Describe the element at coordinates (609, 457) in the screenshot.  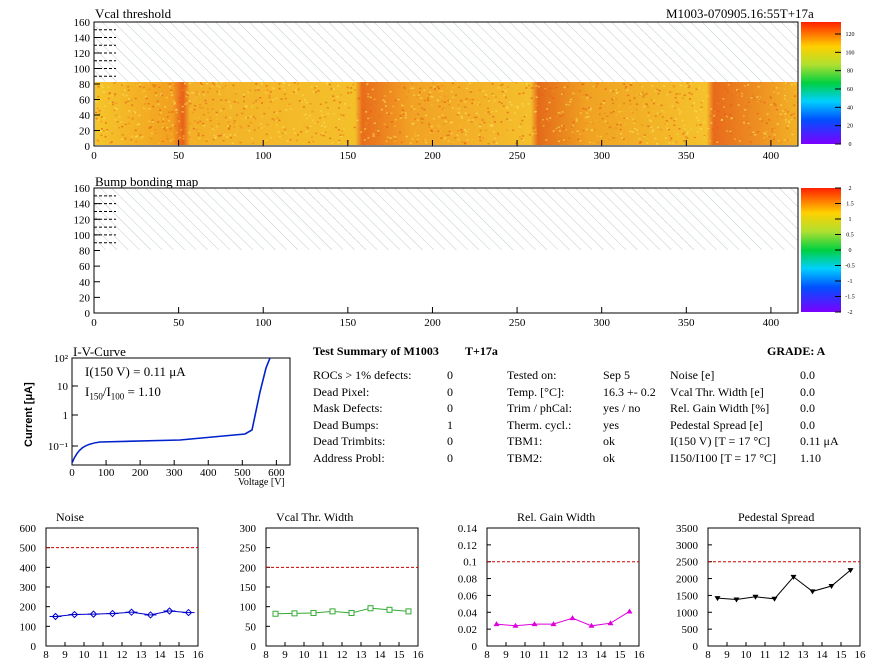
I see `summary-value: ok` at that location.